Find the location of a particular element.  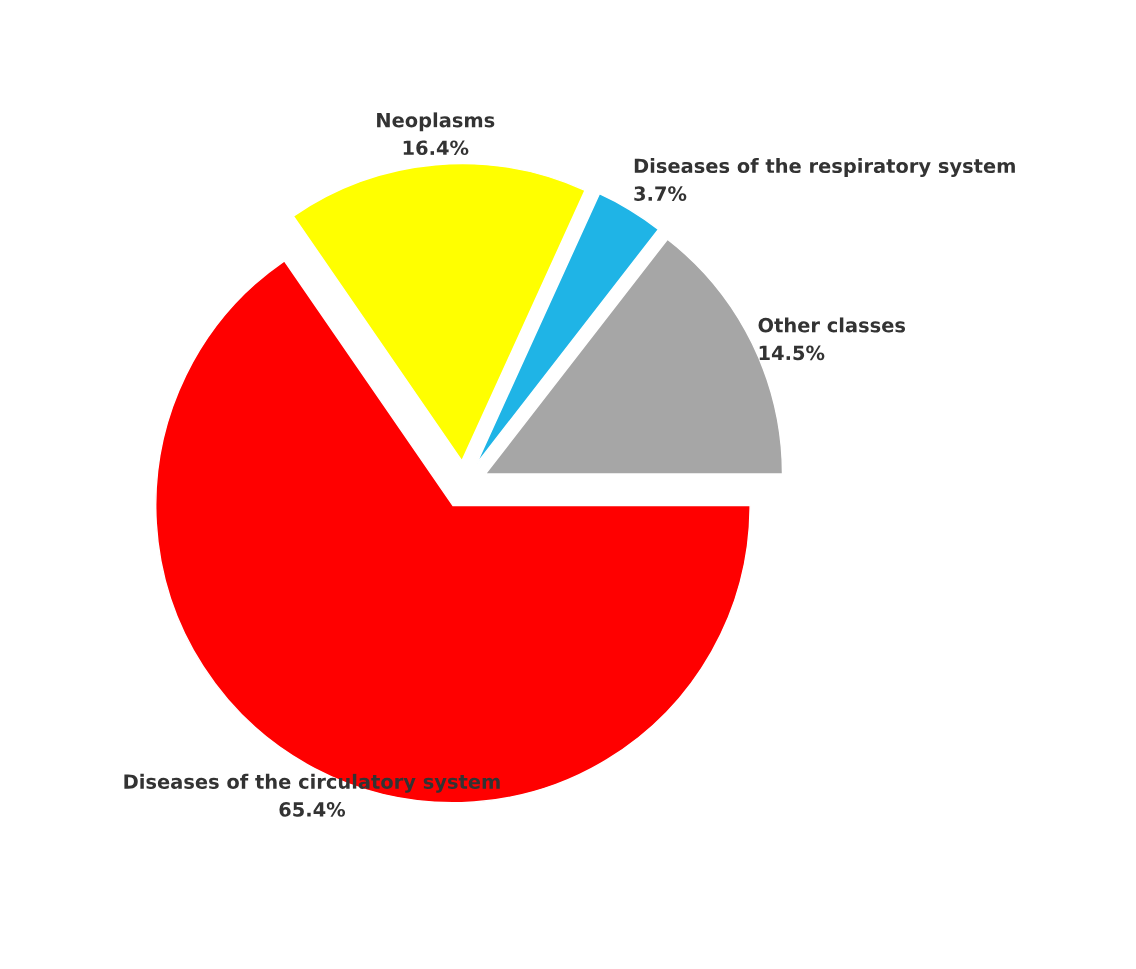

data-label: 16.4% is located at coordinates (436, 148).